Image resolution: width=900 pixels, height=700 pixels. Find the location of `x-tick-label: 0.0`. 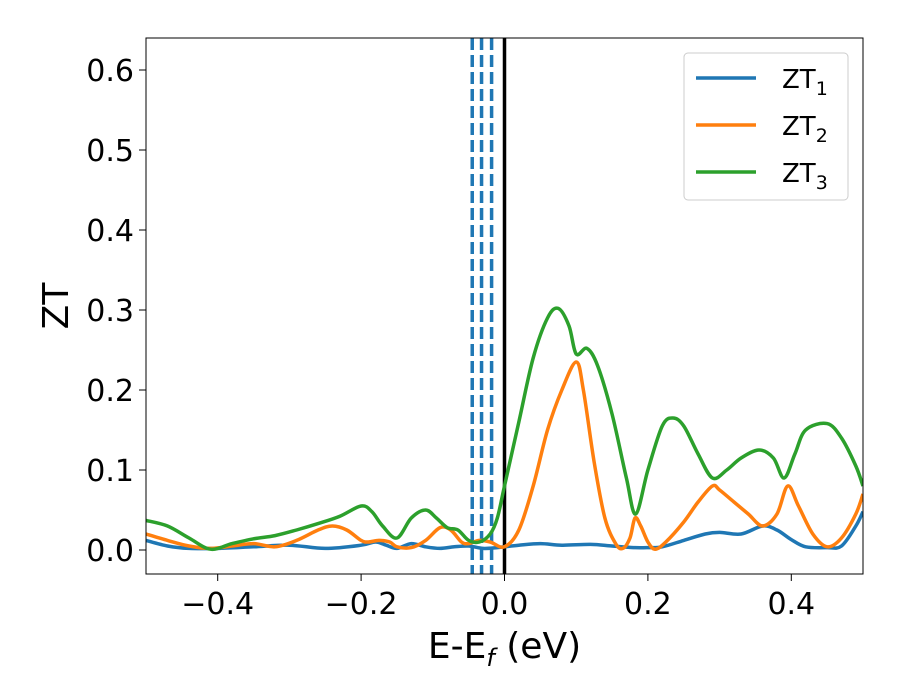

x-tick-label: 0.0 is located at coordinates (505, 604).